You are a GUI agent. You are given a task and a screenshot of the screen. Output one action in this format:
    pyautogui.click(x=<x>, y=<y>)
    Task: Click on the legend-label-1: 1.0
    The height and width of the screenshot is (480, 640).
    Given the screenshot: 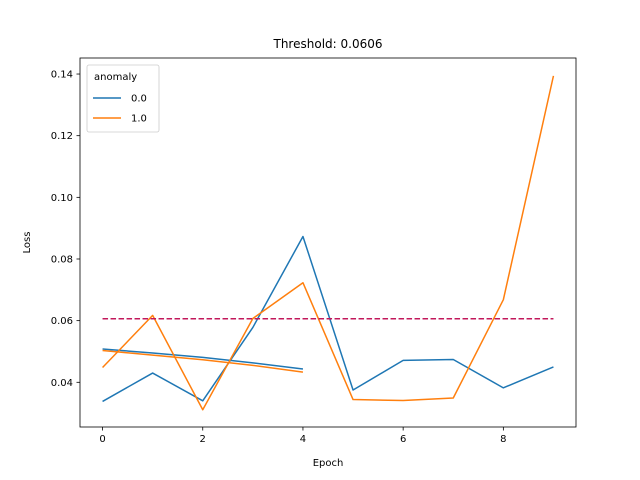 What is the action you would take?
    pyautogui.click(x=139, y=119)
    